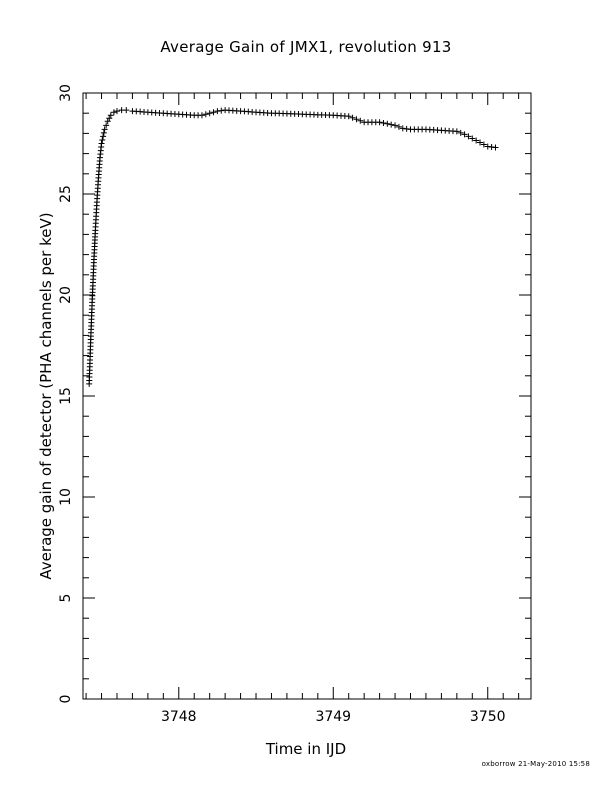 The height and width of the screenshot is (792, 612). Describe the element at coordinates (66, 497) in the screenshot. I see `y-tick-label: 10` at that location.